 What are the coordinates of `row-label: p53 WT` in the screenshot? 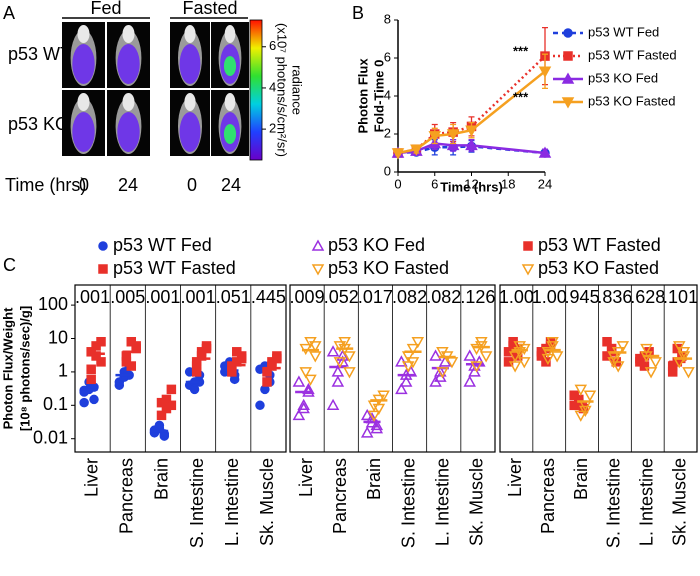 It's located at (39, 54).